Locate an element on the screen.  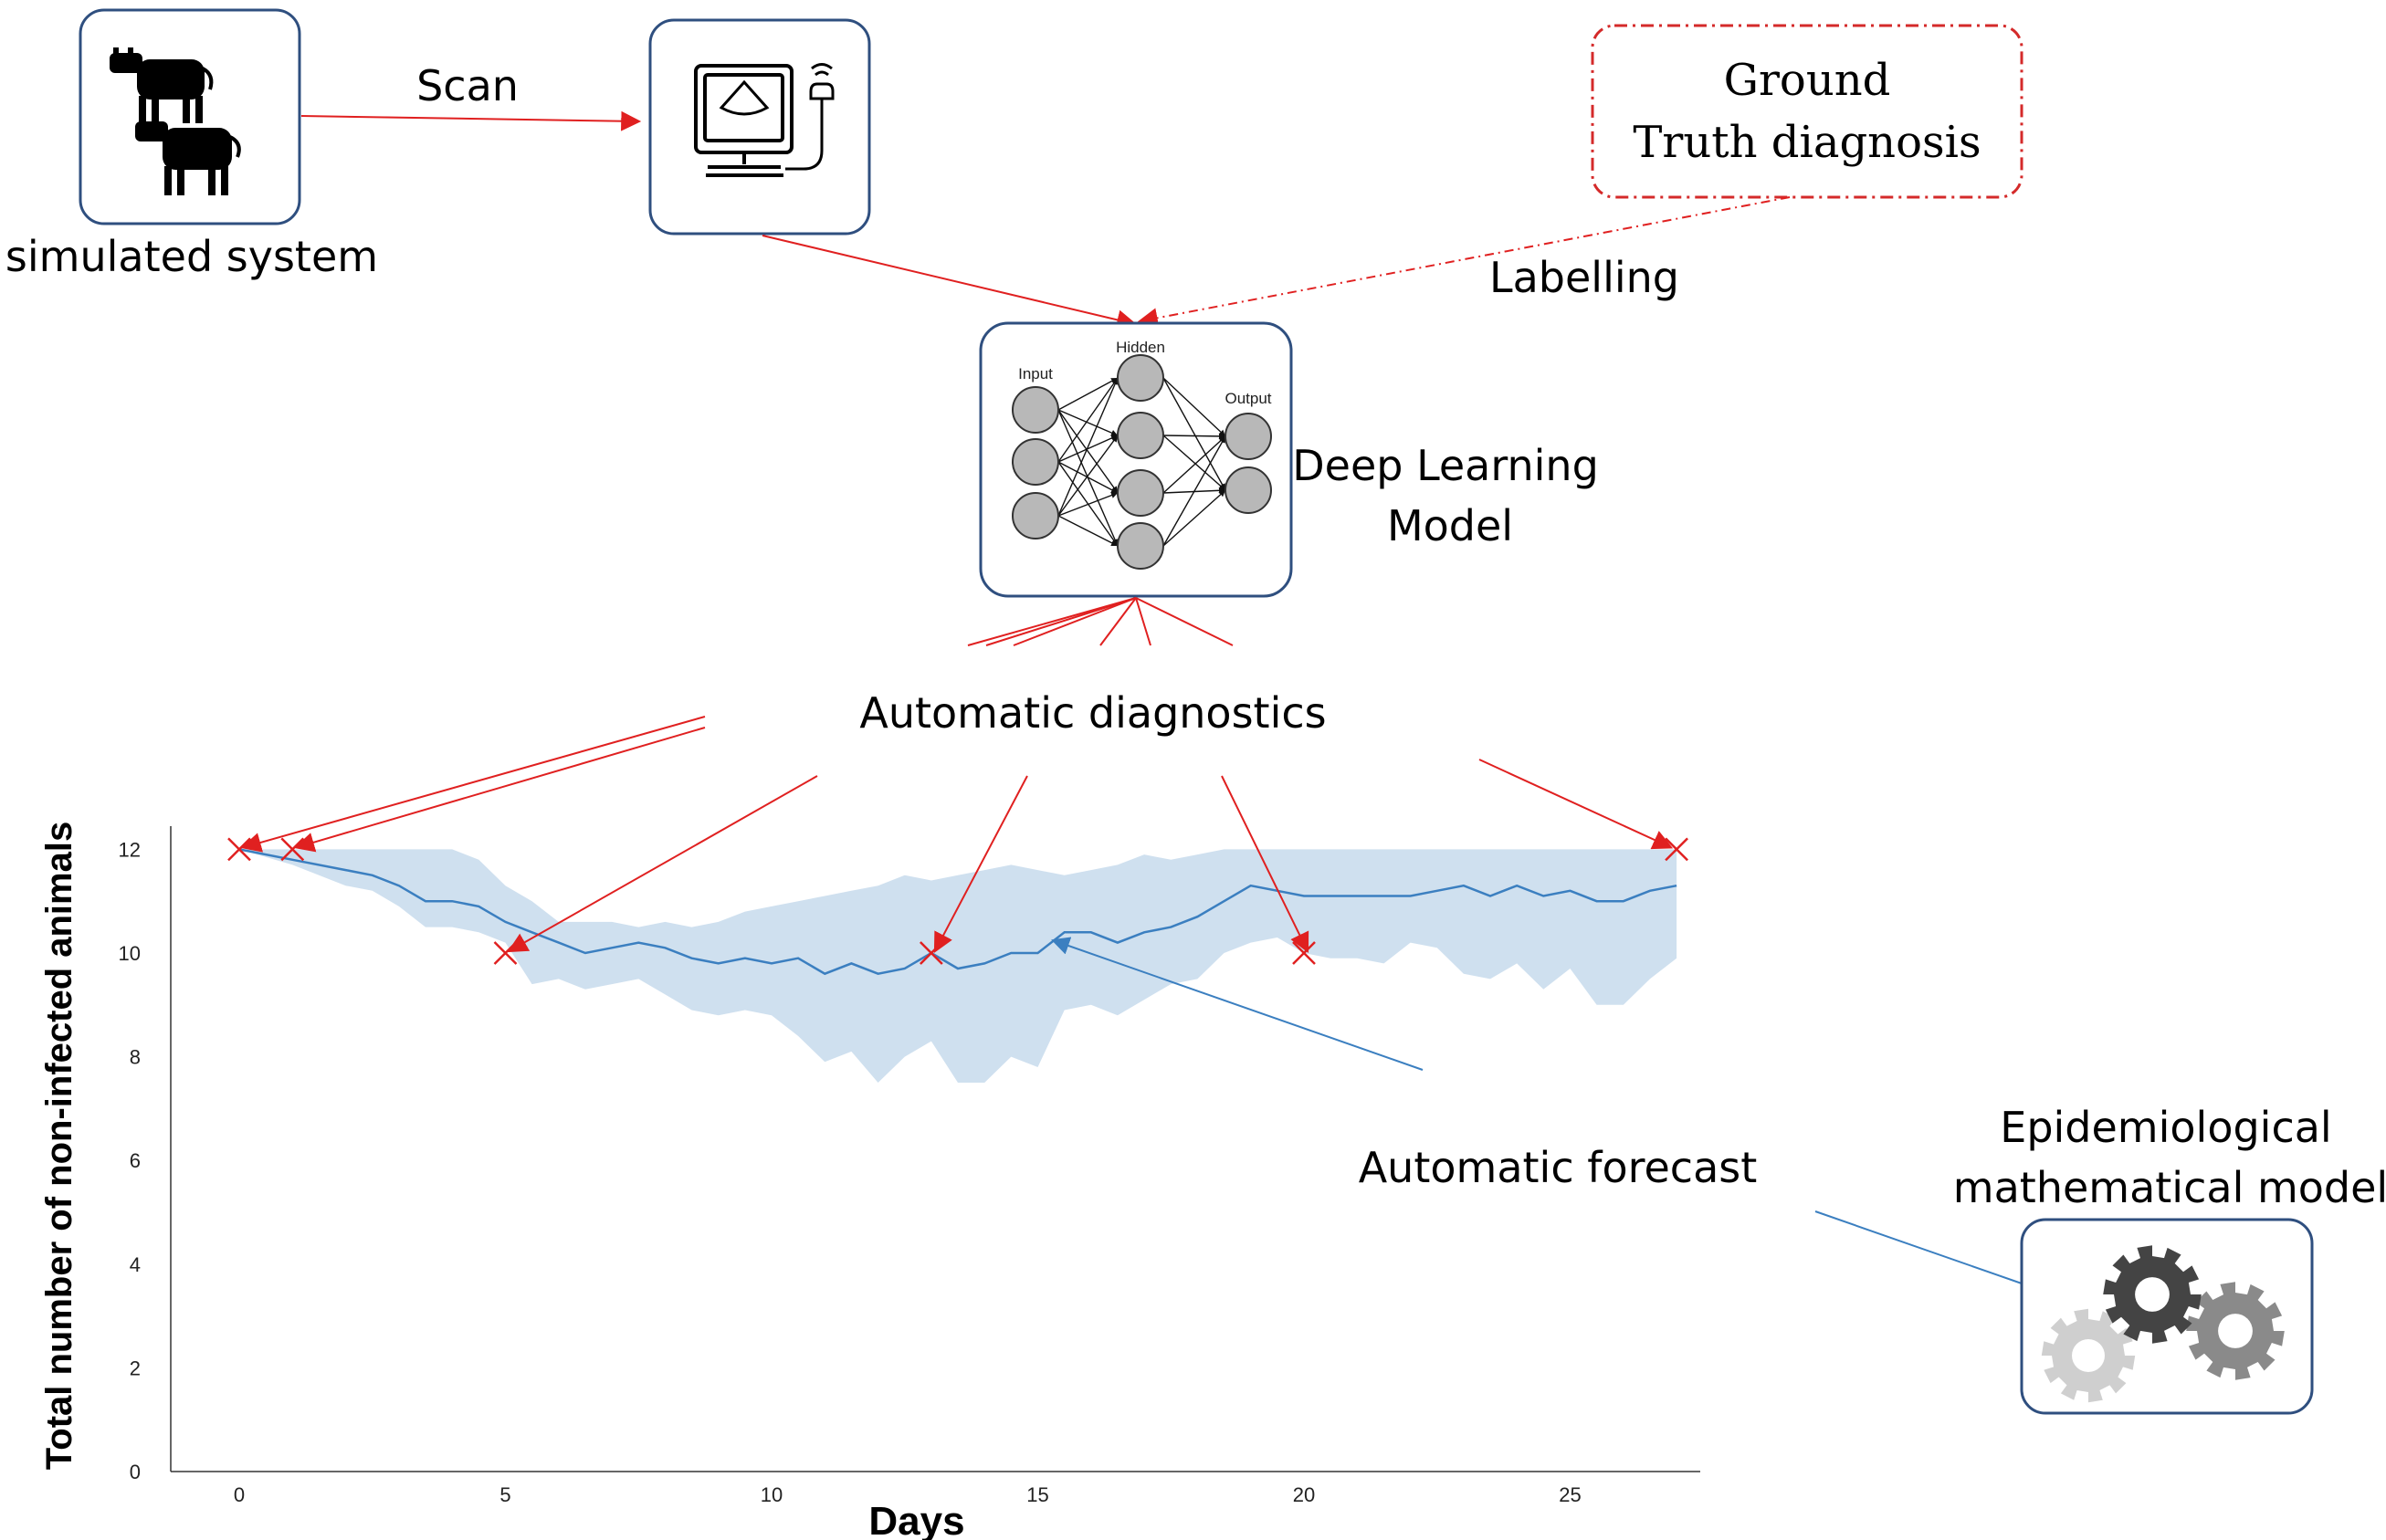
model-output-spray is located at coordinates (1100, 621).